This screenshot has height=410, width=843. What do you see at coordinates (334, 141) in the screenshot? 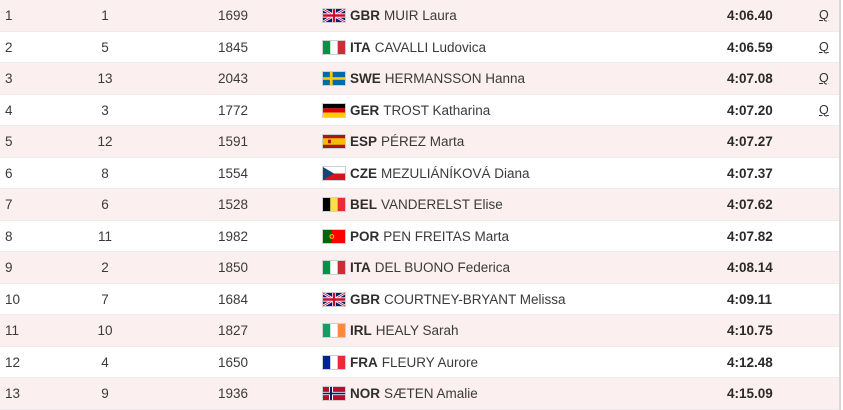
I see `esp-flag-icon` at bounding box center [334, 141].